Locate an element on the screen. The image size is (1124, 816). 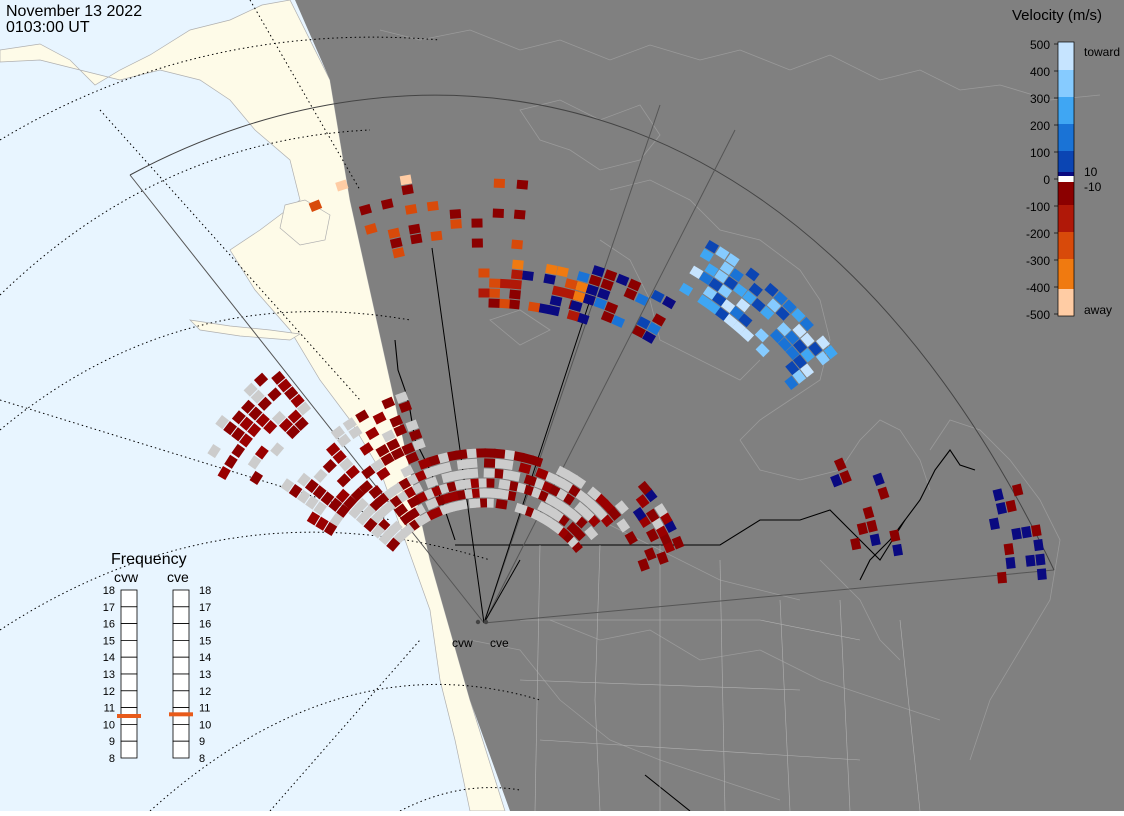
colorbar-tick-label: 400 is located at coordinates (1040, 72).